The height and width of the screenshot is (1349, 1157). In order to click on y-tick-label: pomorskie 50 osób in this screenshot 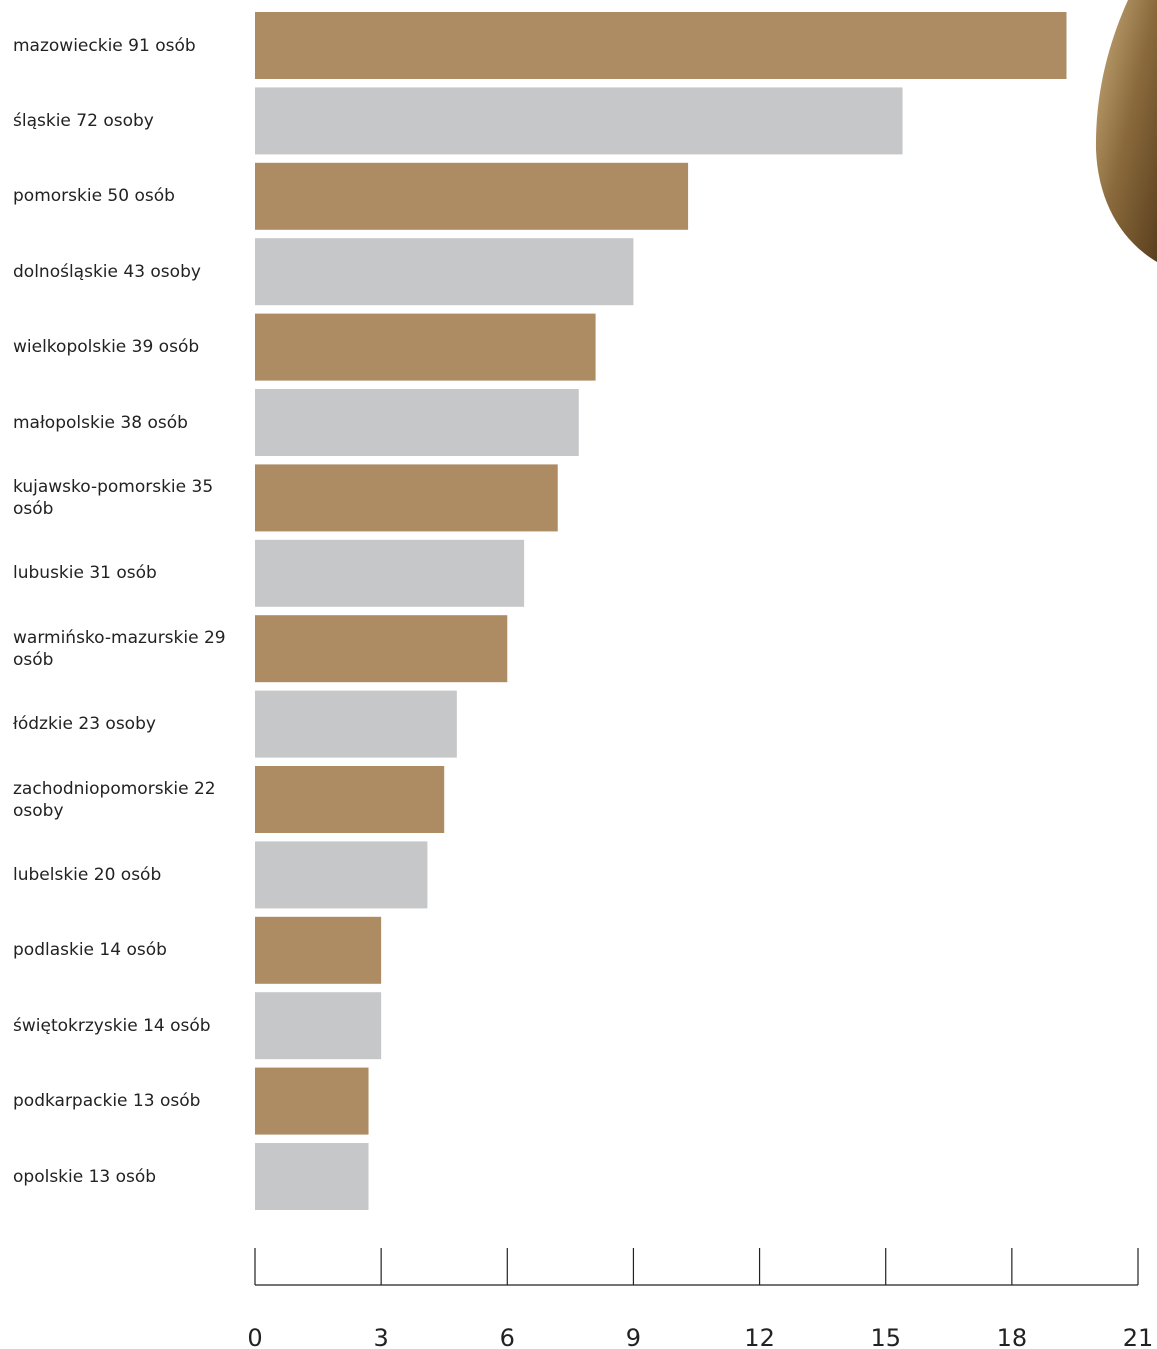, I will do `click(94, 196)`.